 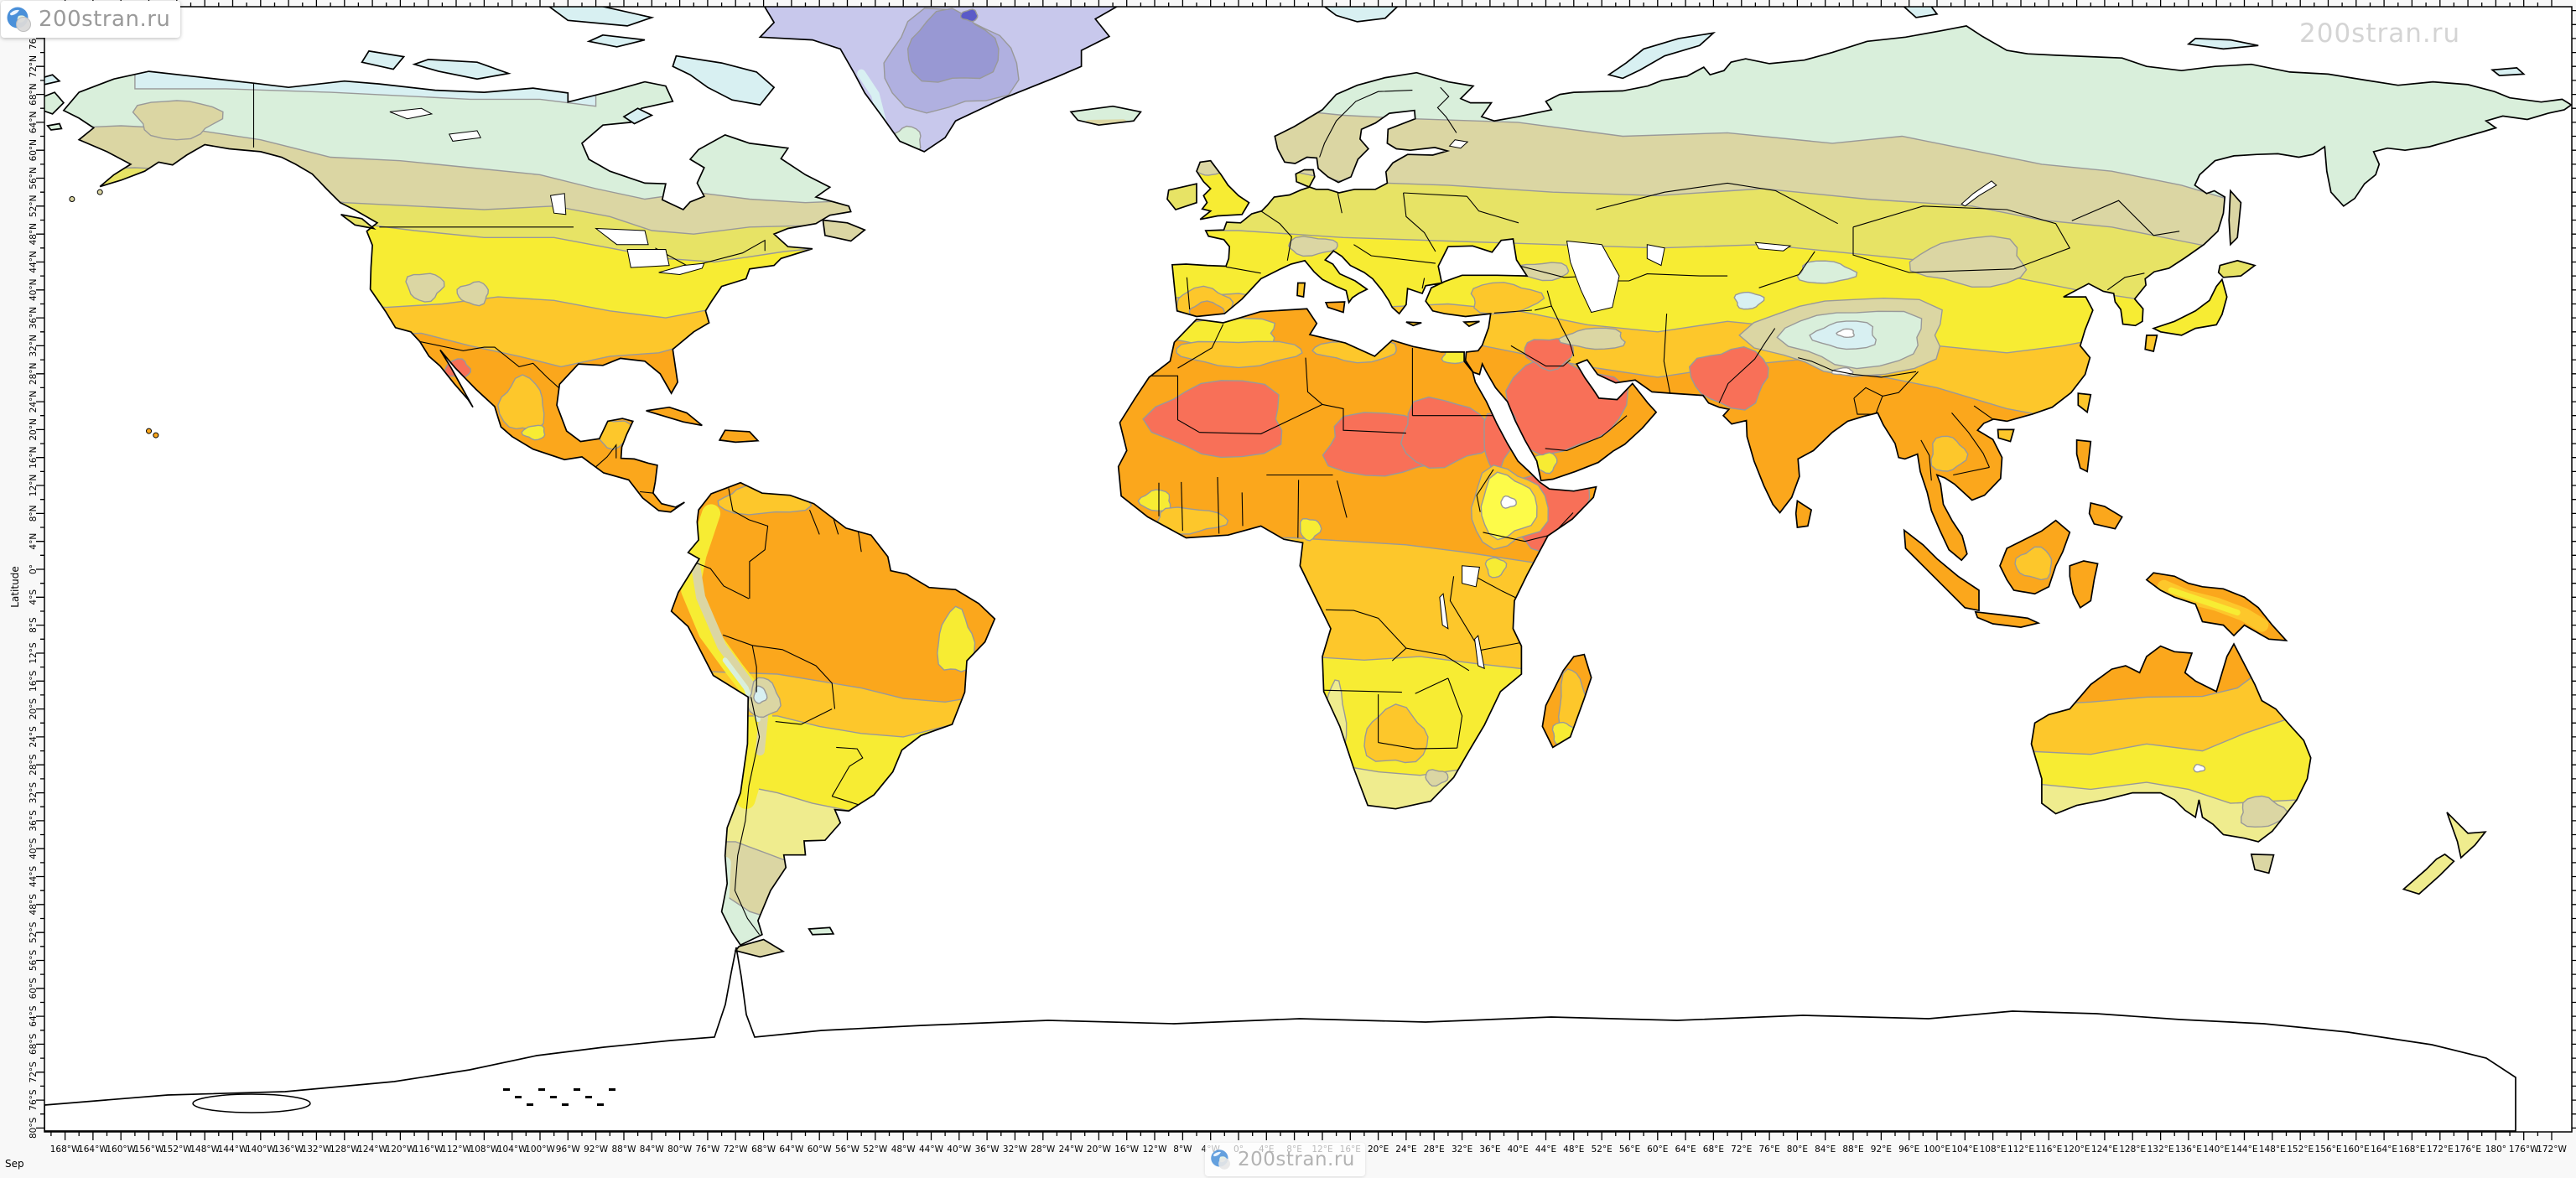 I want to click on lon-tick-label: 124°W, so click(x=372, y=1150).